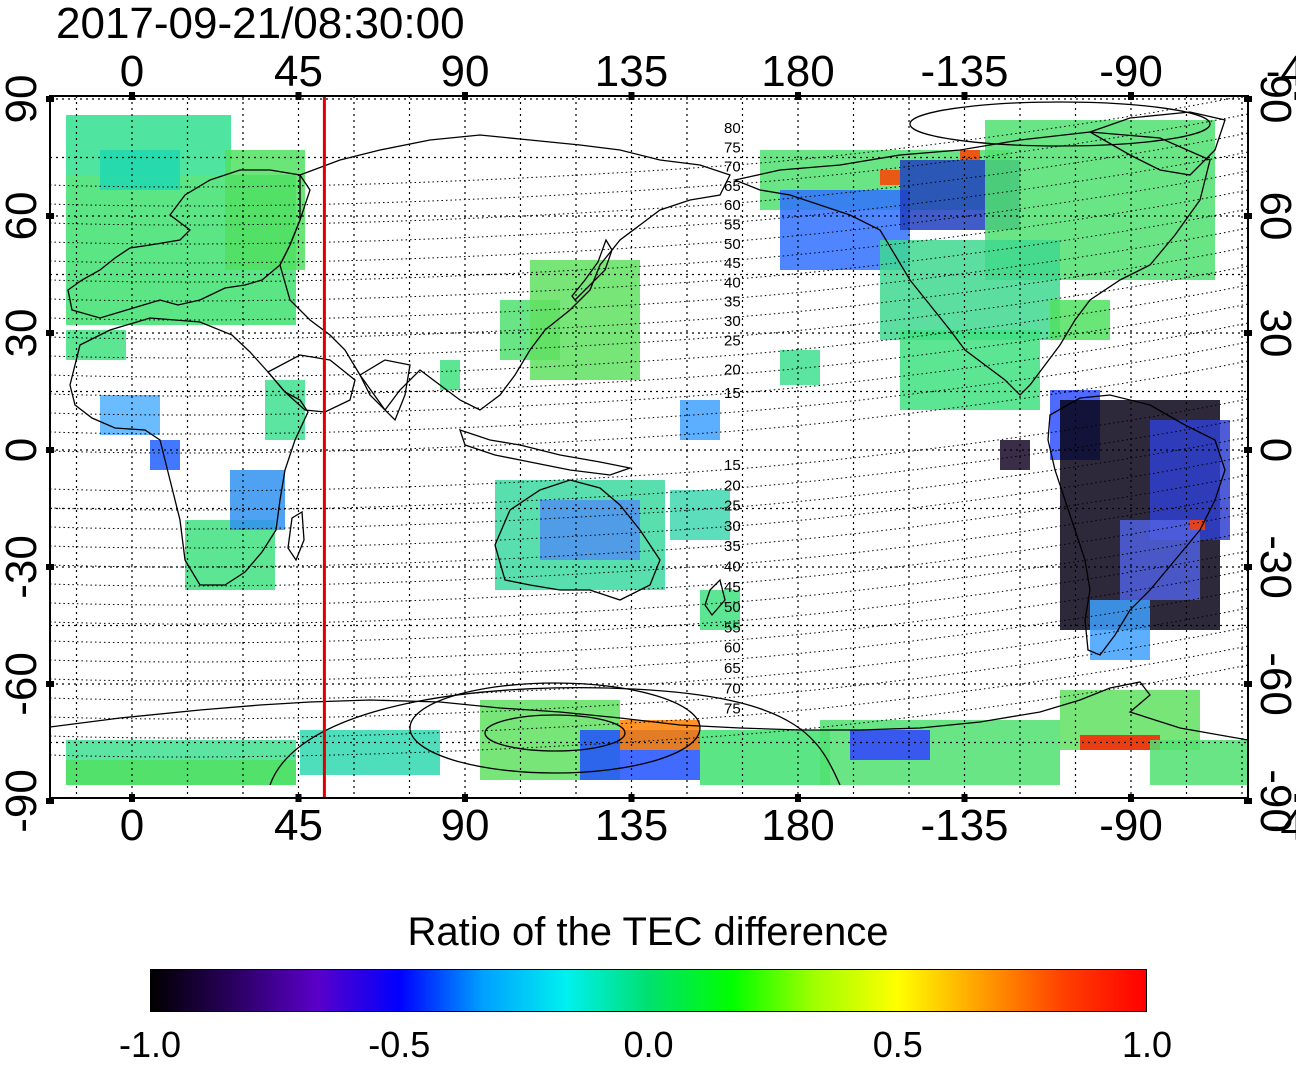  What do you see at coordinates (797, 72) in the screenshot?
I see `longitude-label-top: 180` at bounding box center [797, 72].